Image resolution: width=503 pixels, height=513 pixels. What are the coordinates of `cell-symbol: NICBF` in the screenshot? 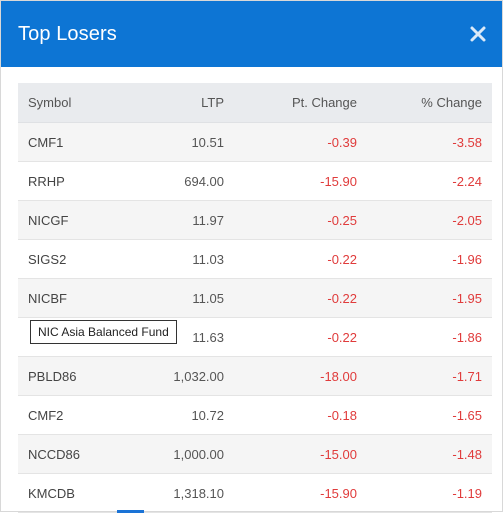 It's located at (77, 298).